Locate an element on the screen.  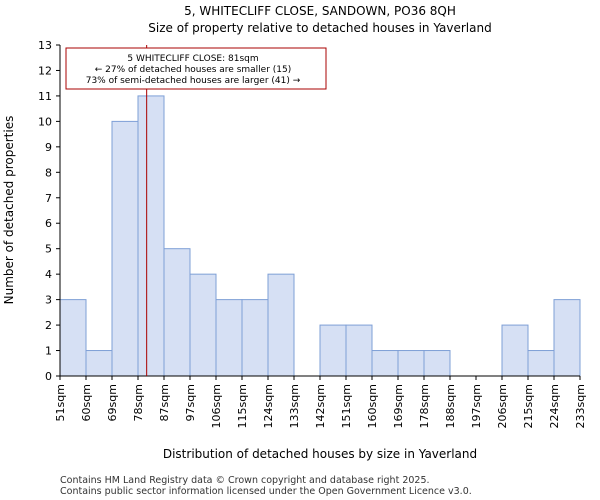
y-tick-label: 12 is located at coordinates (45, 70).